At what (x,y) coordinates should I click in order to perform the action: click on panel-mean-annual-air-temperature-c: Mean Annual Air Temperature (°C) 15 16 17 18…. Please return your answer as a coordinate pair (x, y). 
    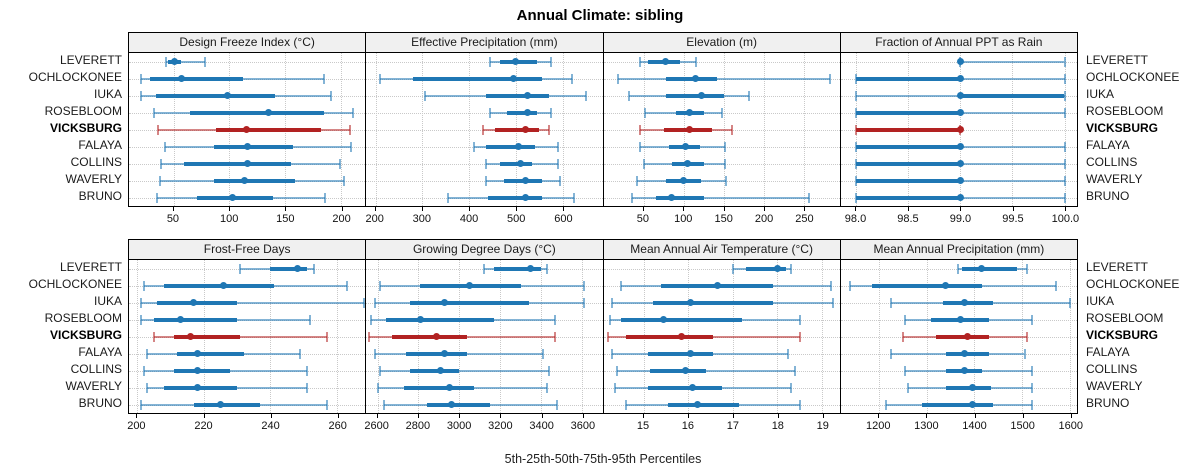
    Looking at the image, I should click on (721, 339).